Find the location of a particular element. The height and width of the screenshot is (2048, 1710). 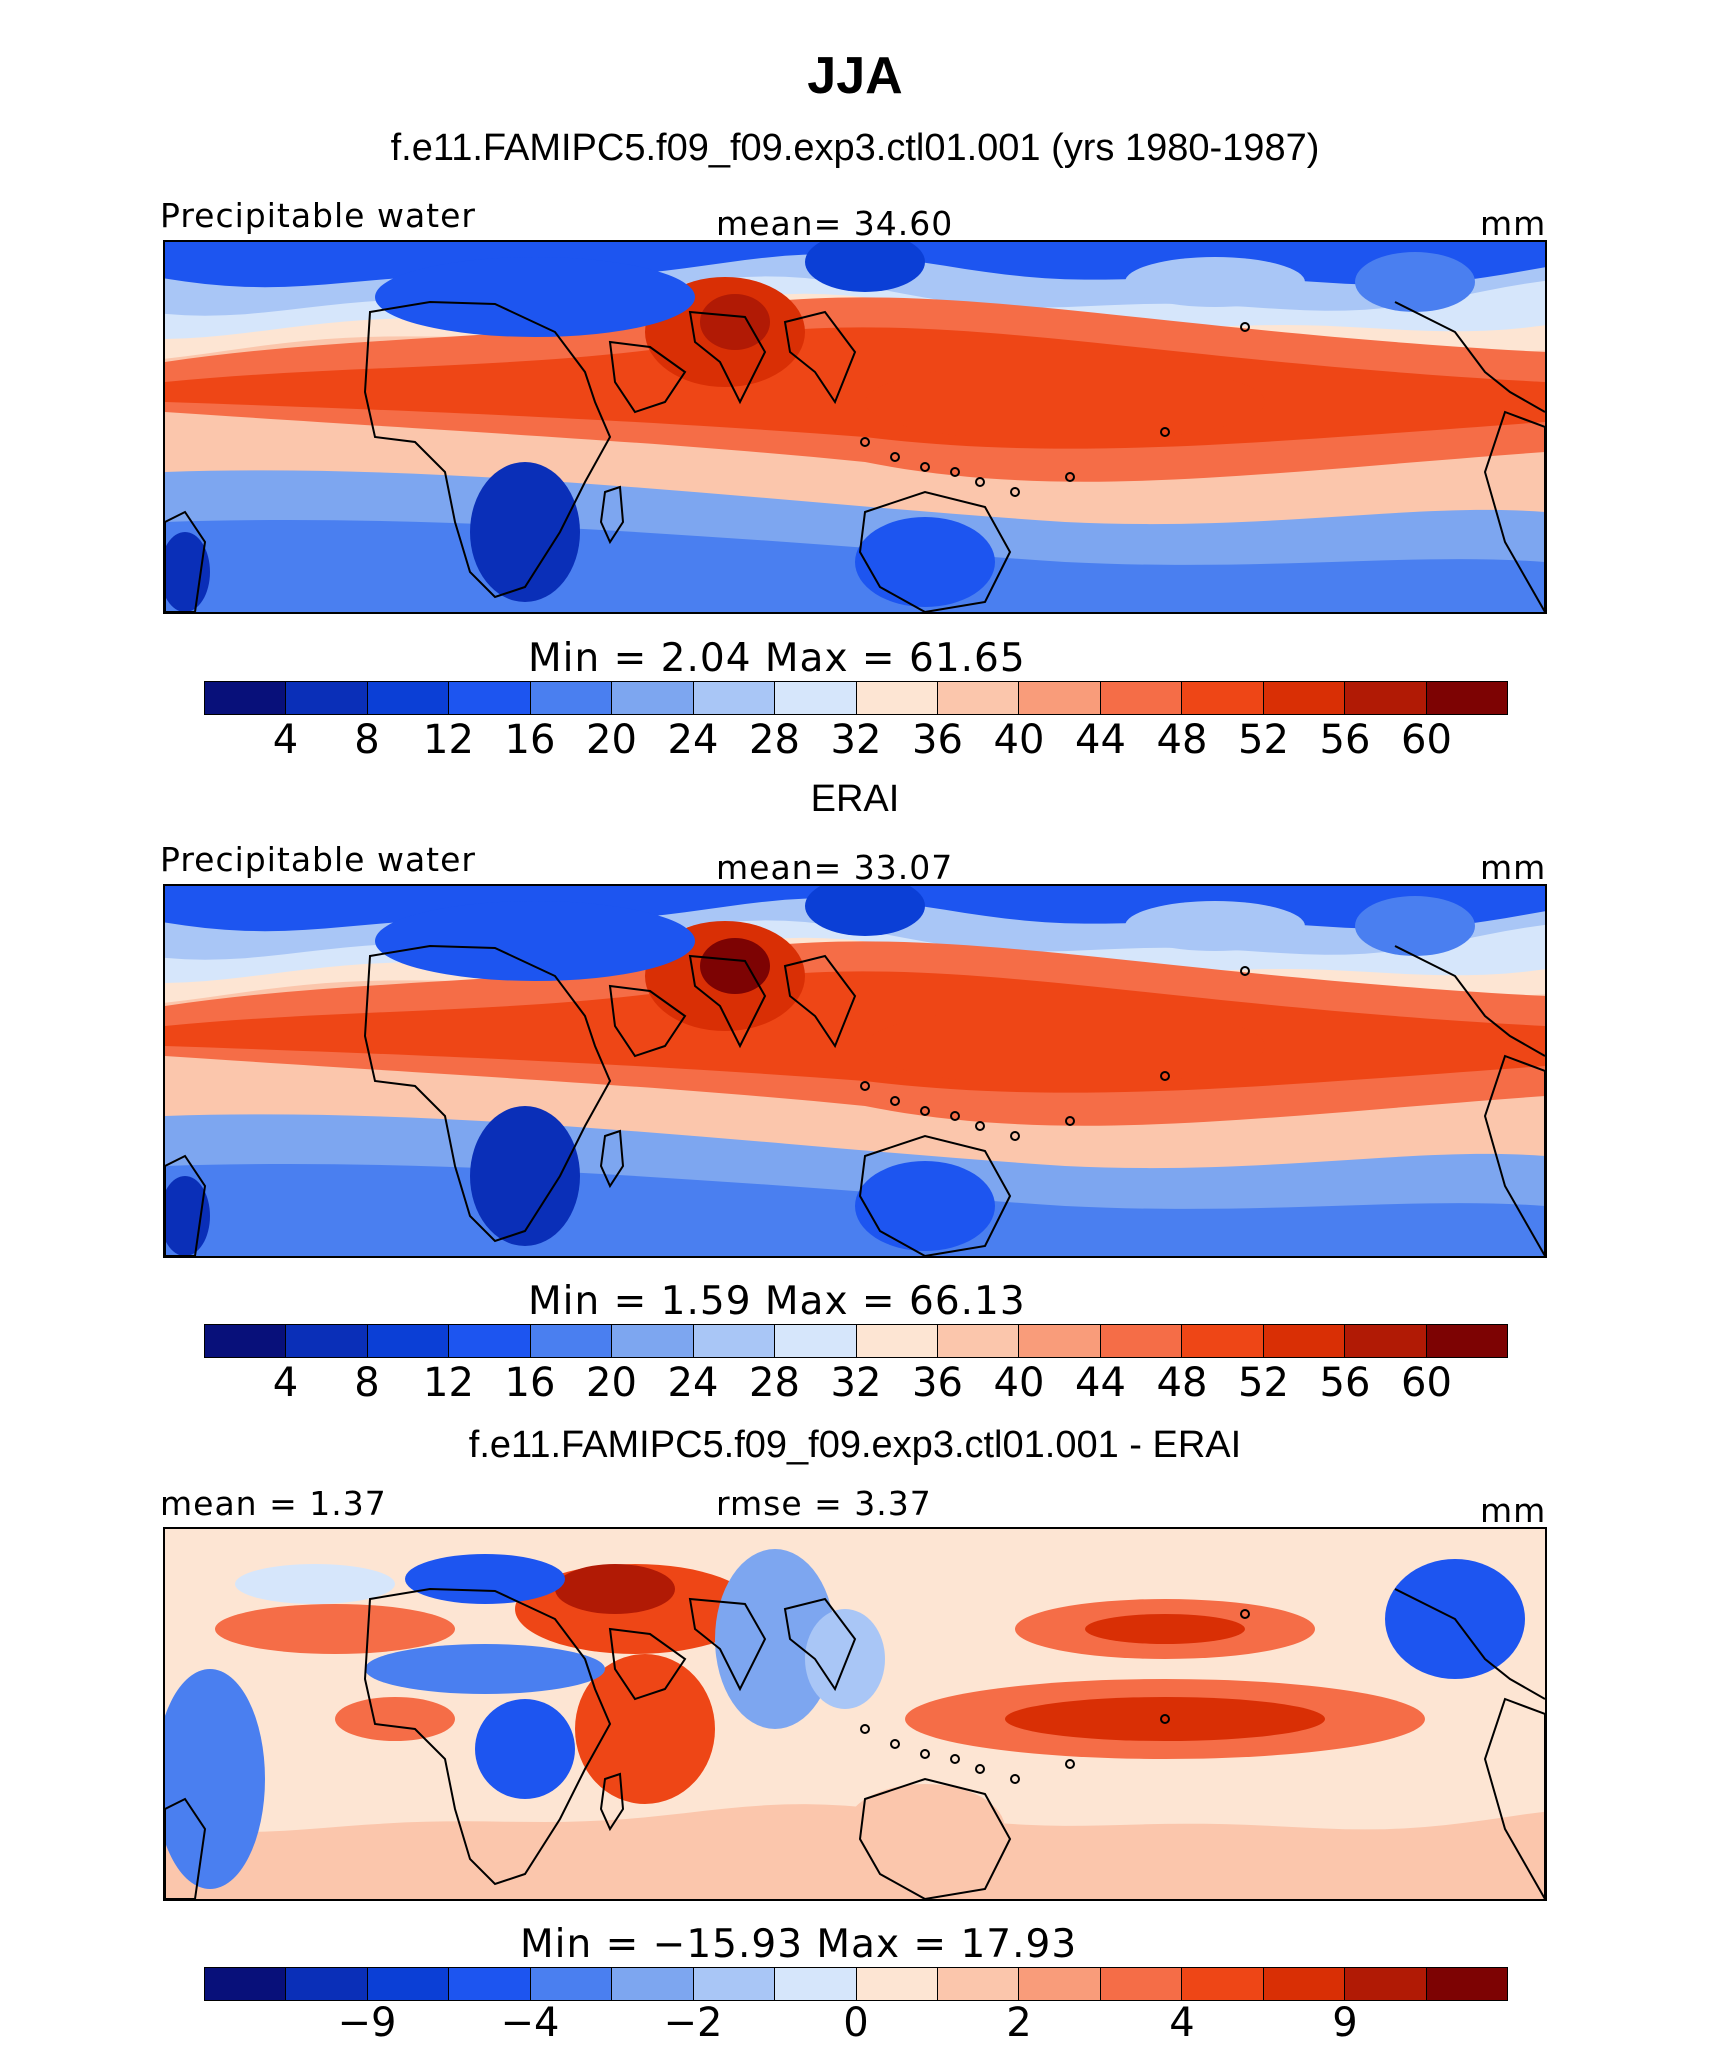

panel-3-contour-field is located at coordinates (855, 1714).